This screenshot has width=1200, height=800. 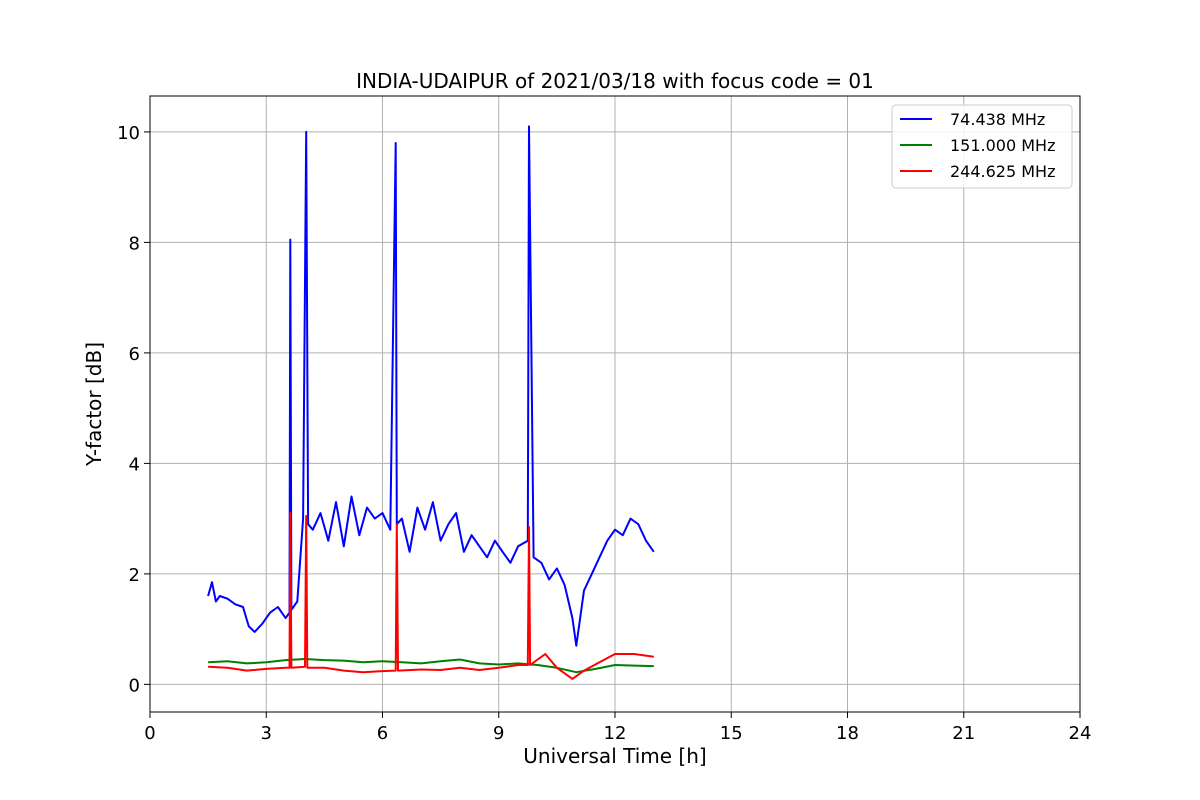 What do you see at coordinates (997, 119) in the screenshot?
I see `legend-label: 74.438 MHz` at bounding box center [997, 119].